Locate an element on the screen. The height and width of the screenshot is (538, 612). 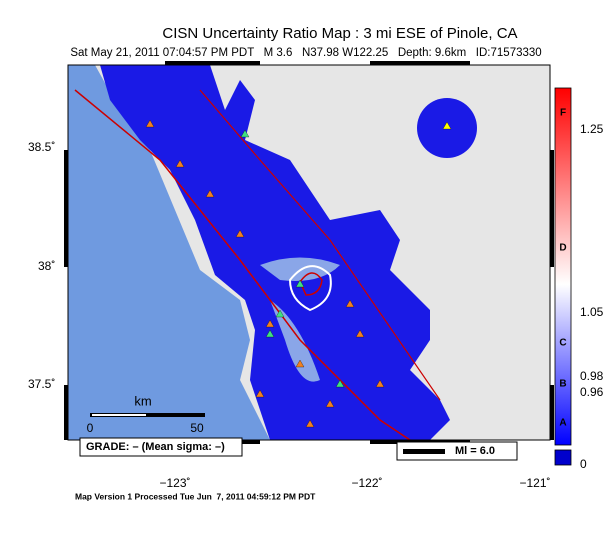
station is located at coordinates (447, 125).